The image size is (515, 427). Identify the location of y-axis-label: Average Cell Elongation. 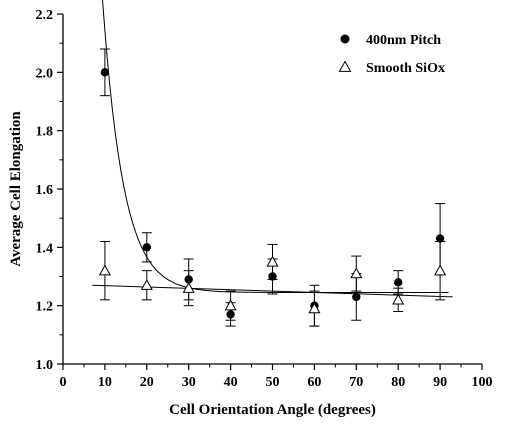
(16, 189).